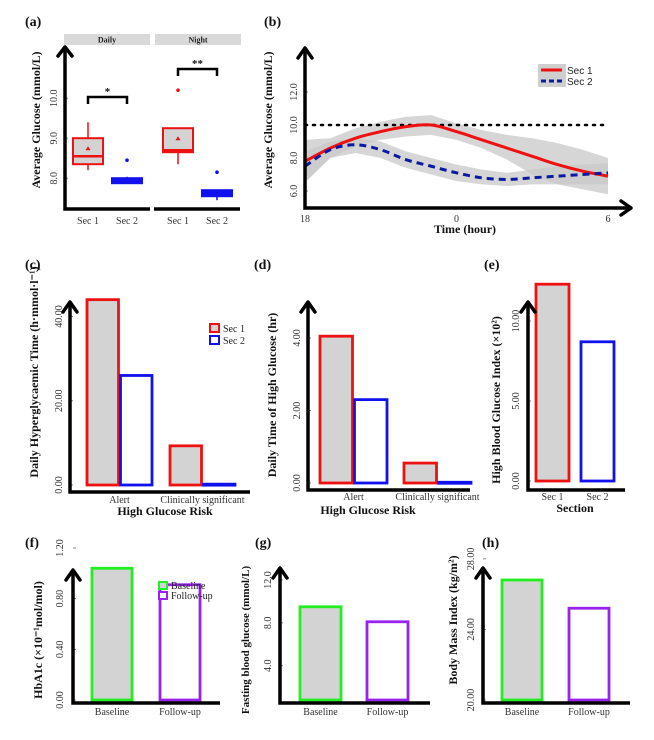  What do you see at coordinates (54, 178) in the screenshot?
I see `y-tick-label: 8.0` at bounding box center [54, 178].